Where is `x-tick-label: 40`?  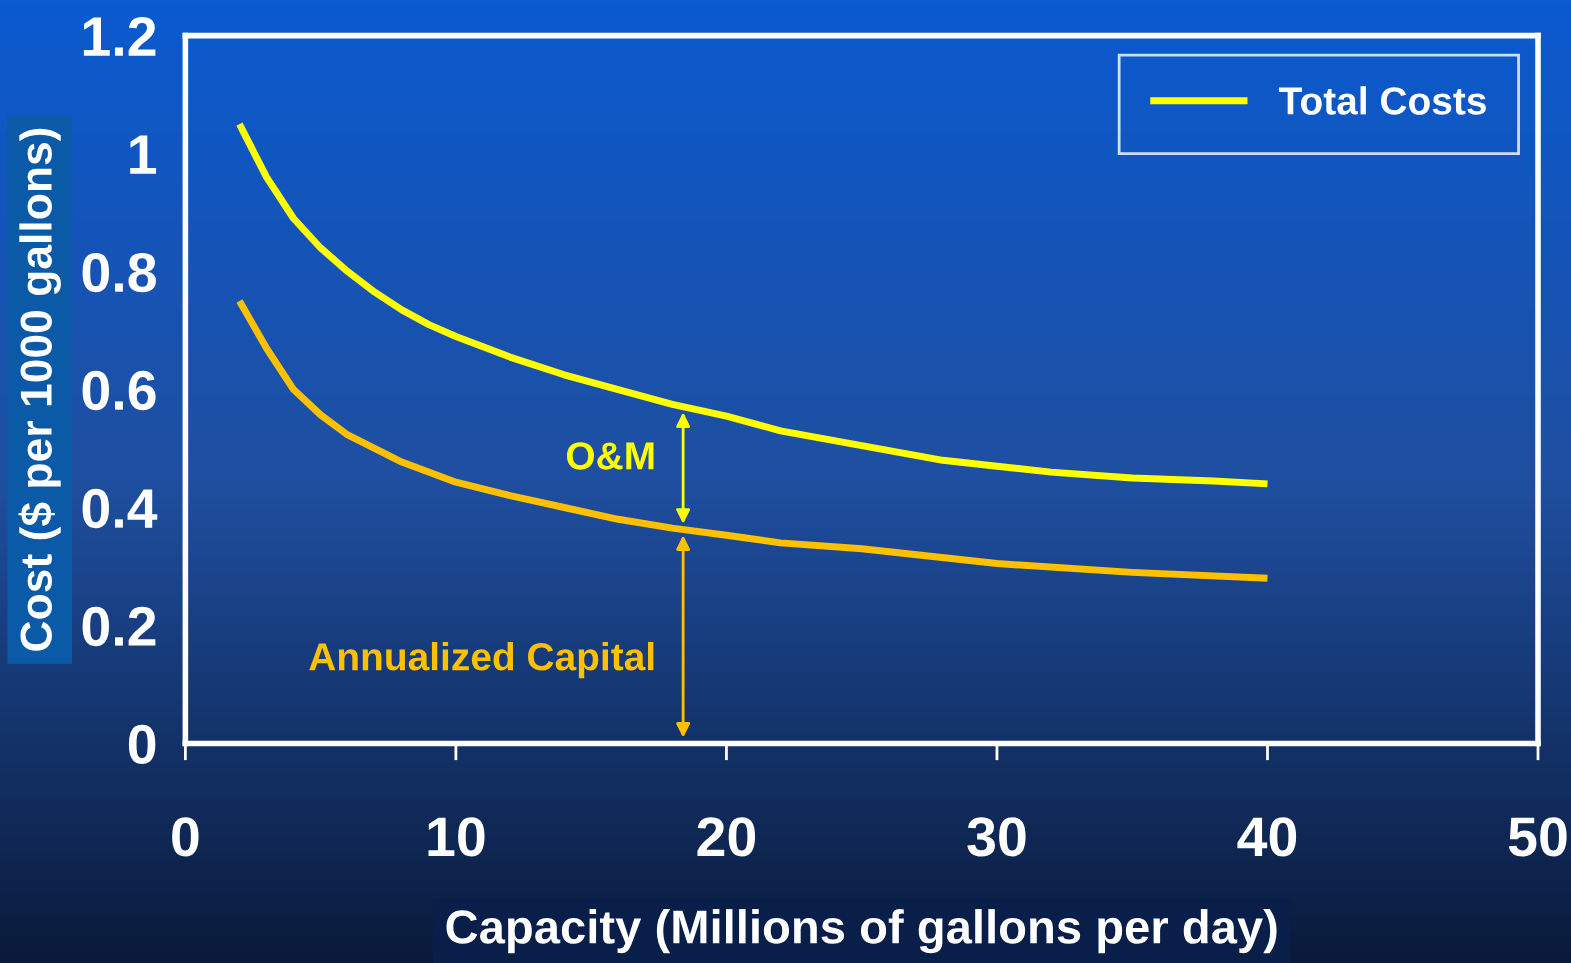 x-tick-label: 40 is located at coordinates (1267, 837).